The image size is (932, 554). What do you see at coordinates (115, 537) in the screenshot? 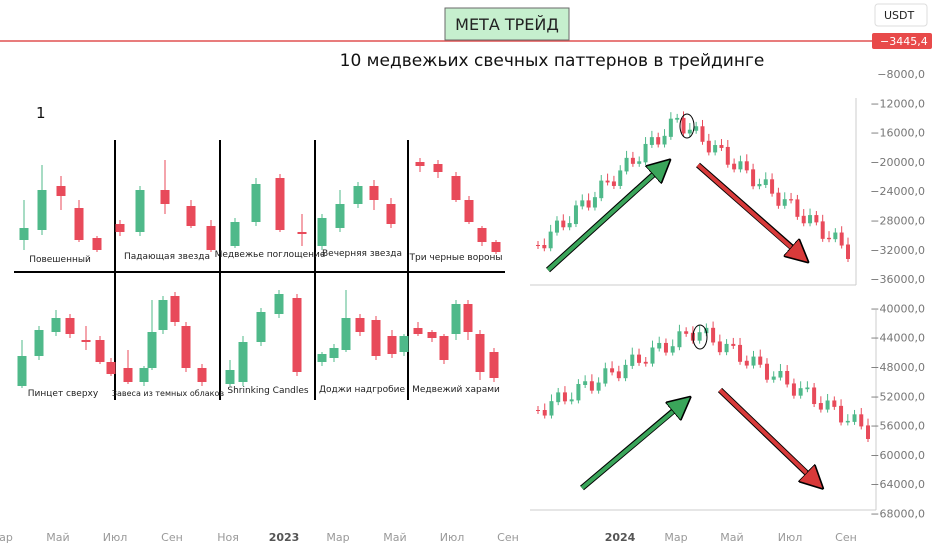
I see `time-label: Июл` at bounding box center [115, 537].